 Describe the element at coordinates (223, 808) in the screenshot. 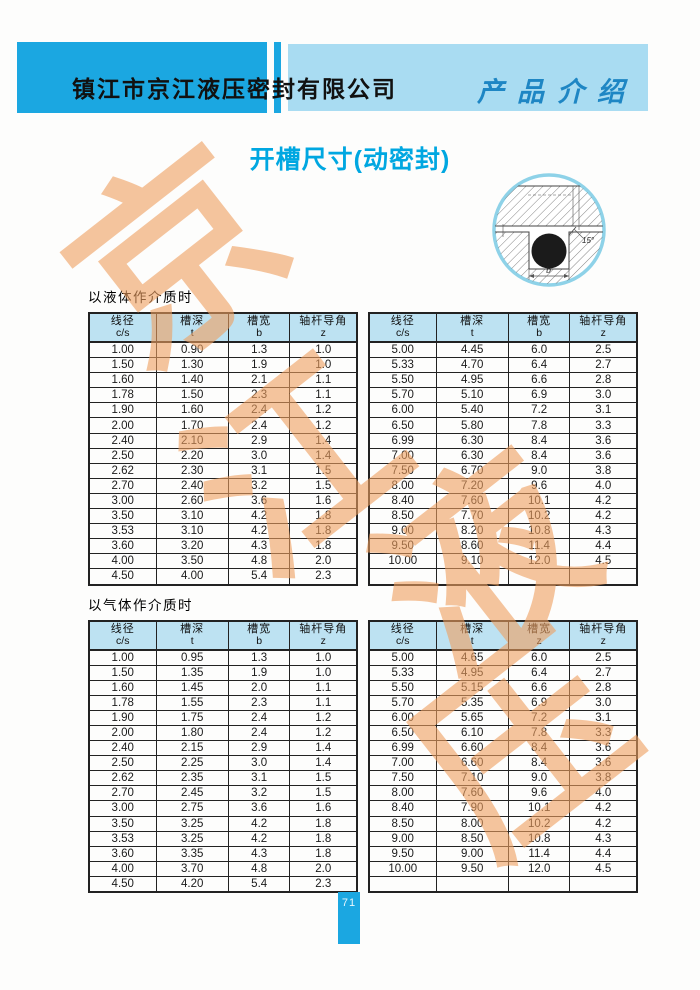

I see `table-row: 3.00 2.75 3.6 1.6` at that location.